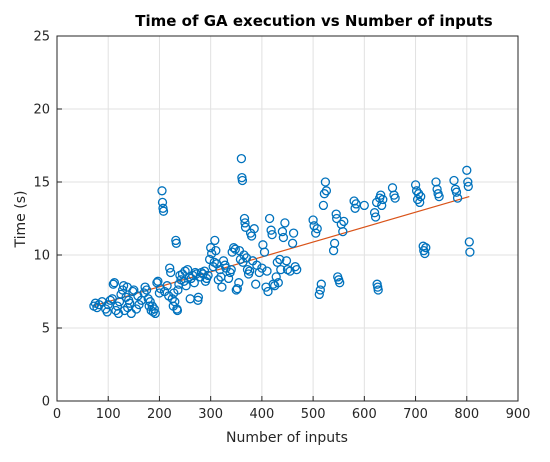 The width and height of the screenshot is (550, 462). I want to click on y-tick-label: 0, so click(46, 402).